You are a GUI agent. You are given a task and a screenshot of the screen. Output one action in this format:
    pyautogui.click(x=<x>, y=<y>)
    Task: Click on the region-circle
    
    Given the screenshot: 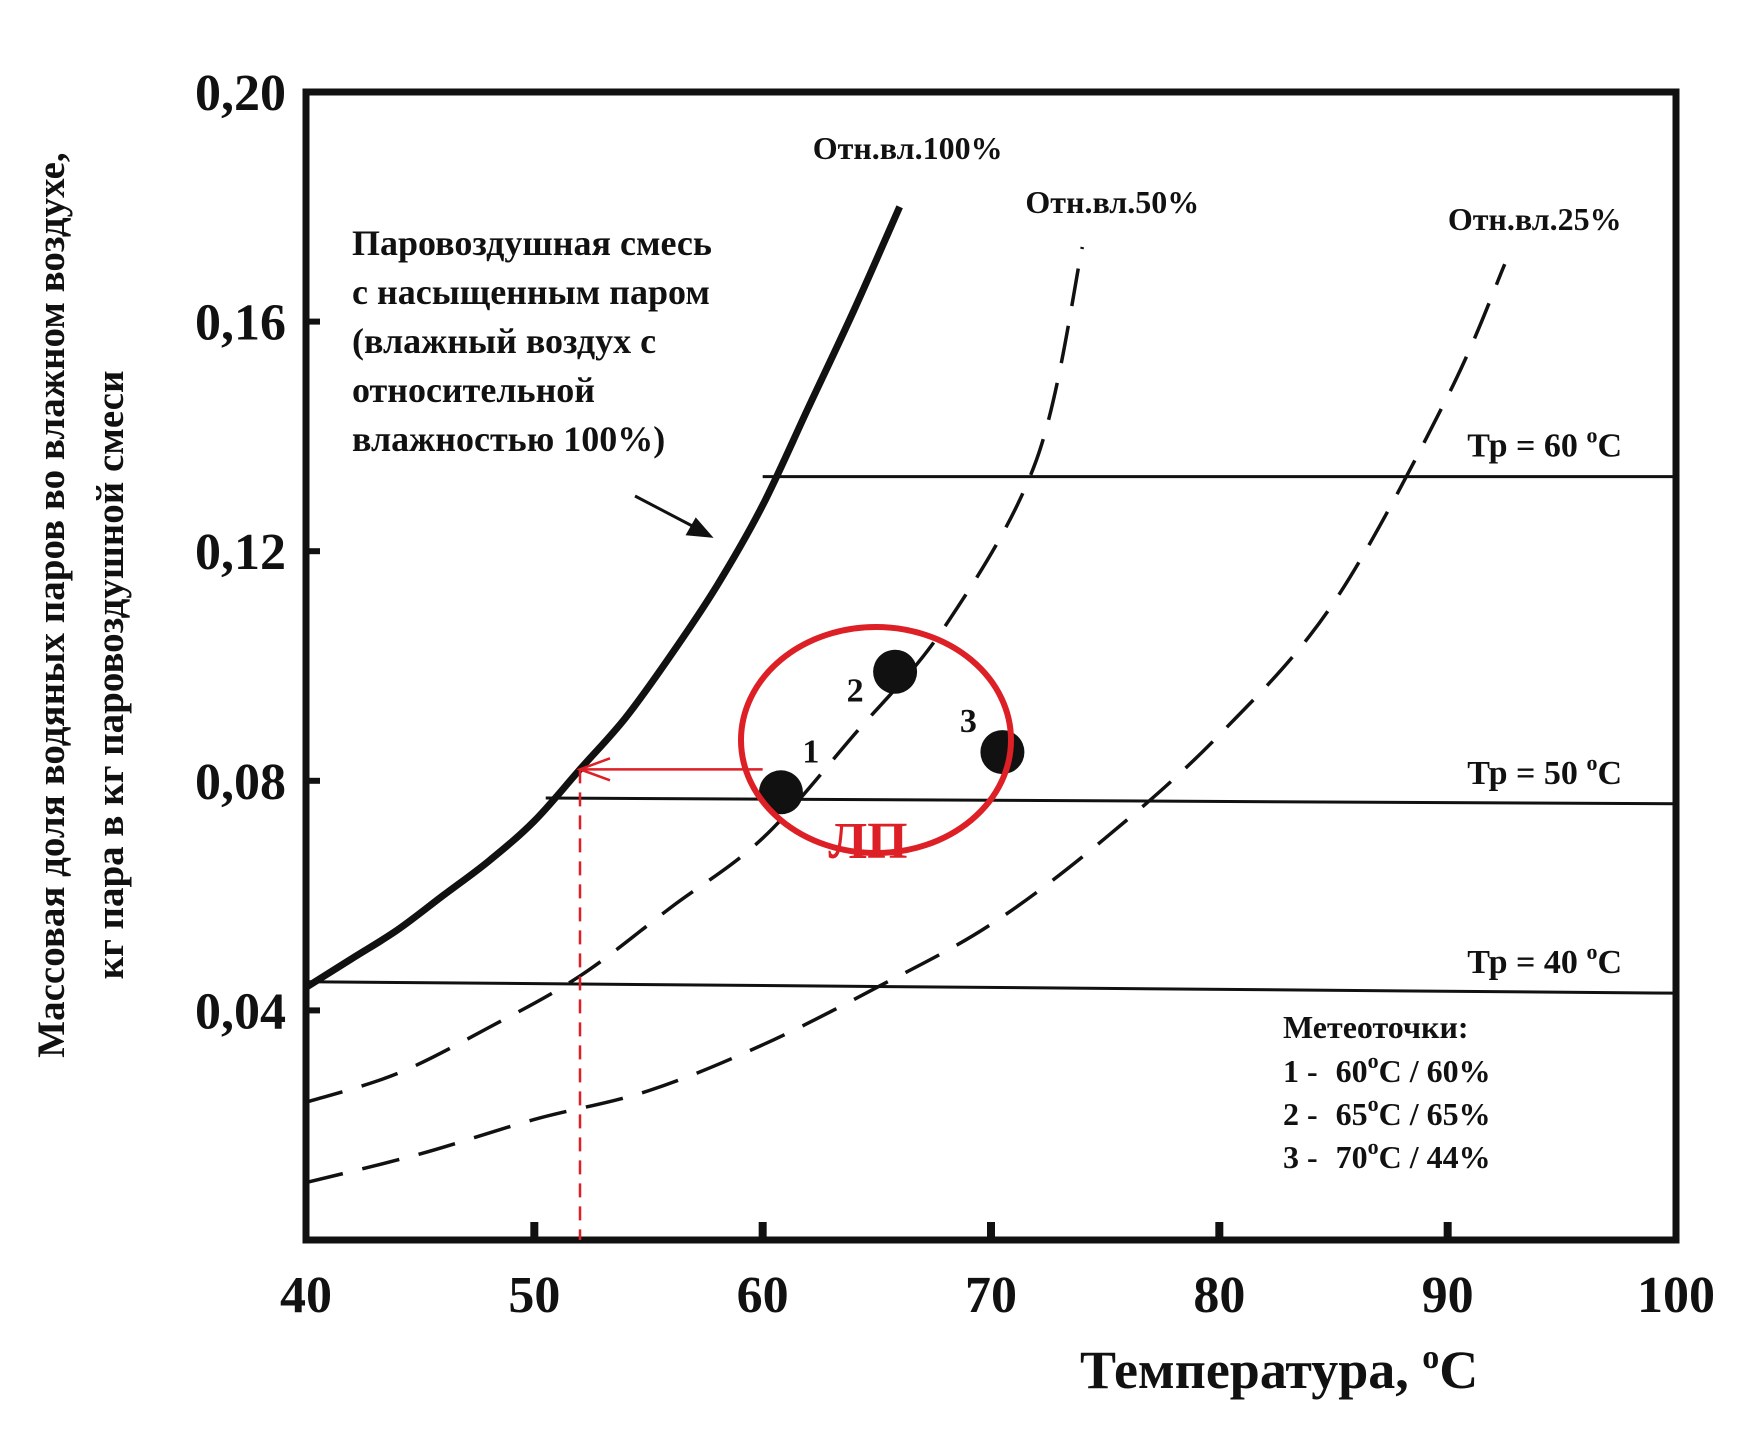 What is the action you would take?
    pyautogui.click(x=876, y=740)
    